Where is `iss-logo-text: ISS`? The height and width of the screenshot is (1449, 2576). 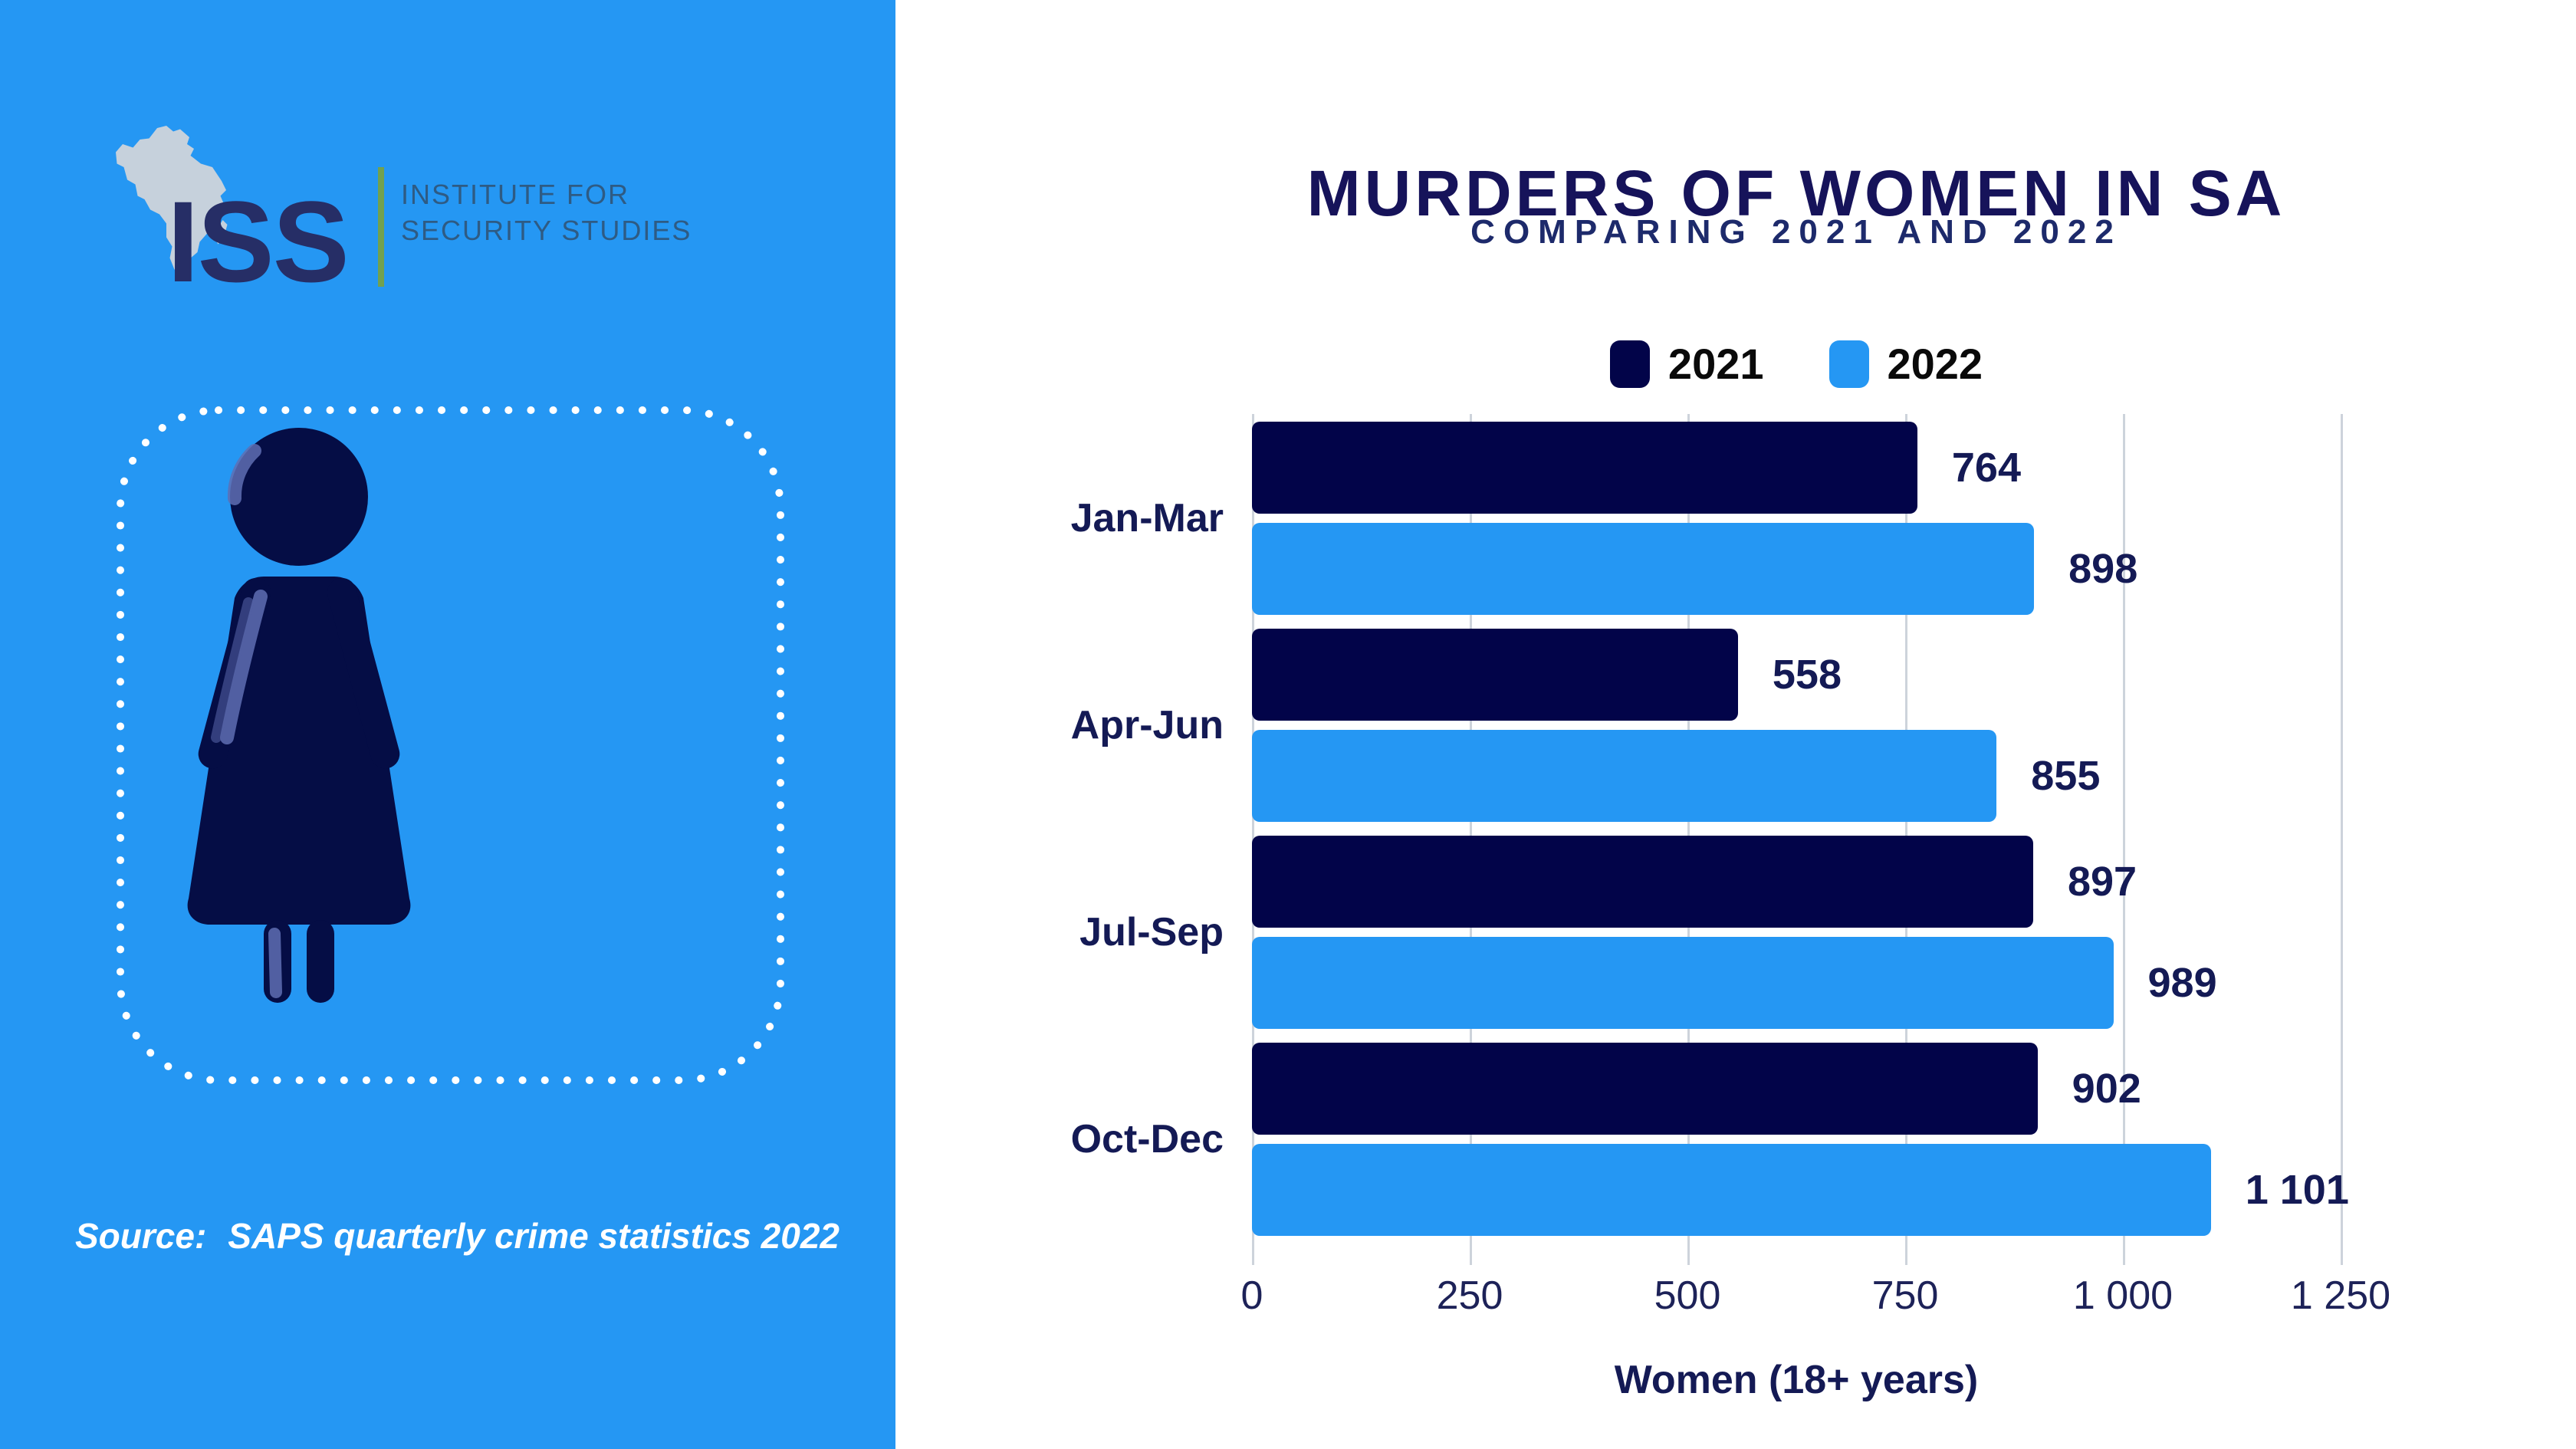
iss-logo-text: ISS is located at coordinates (258, 242).